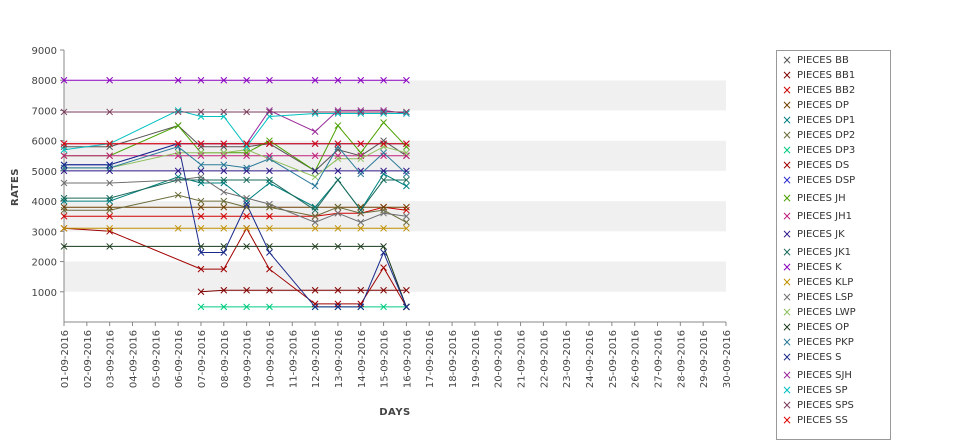 This screenshot has width=975, height=440. I want to click on legend-label: PIECES JK, so click(821, 234).